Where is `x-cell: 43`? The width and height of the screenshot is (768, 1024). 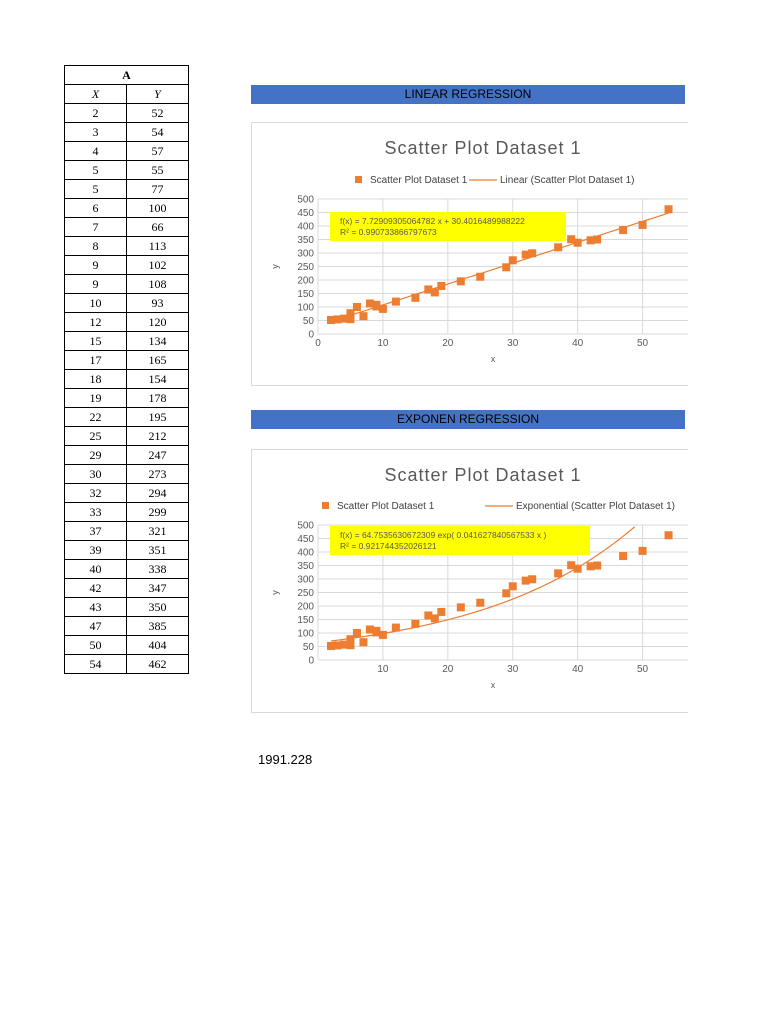 x-cell: 43 is located at coordinates (95, 607).